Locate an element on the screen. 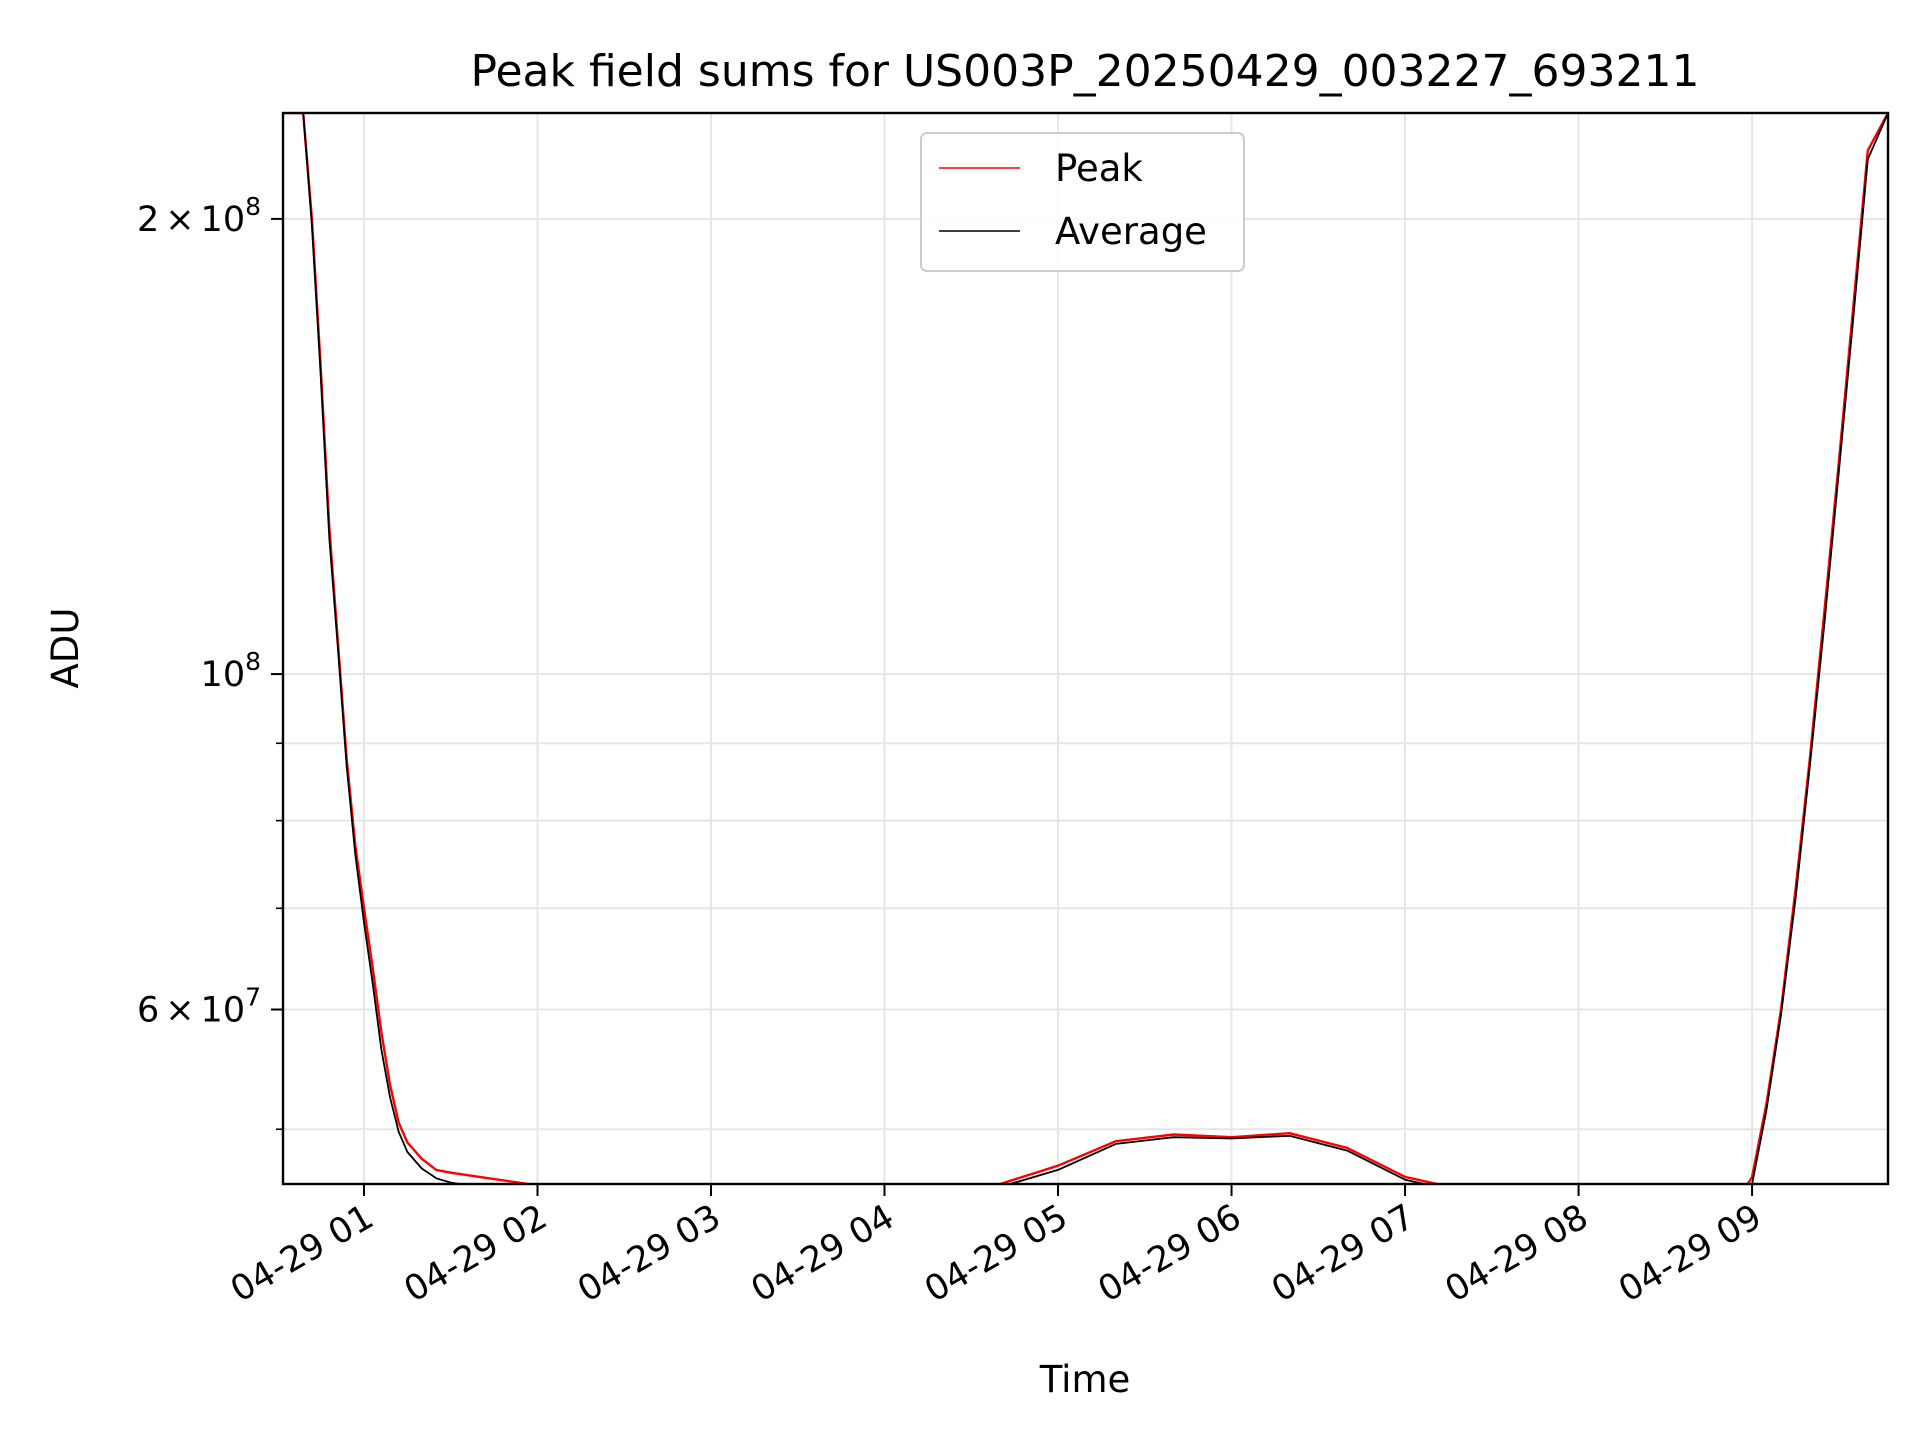 This screenshot has height=1440, width=1920. y-tick-mantissa: 2 is located at coordinates (148, 220).